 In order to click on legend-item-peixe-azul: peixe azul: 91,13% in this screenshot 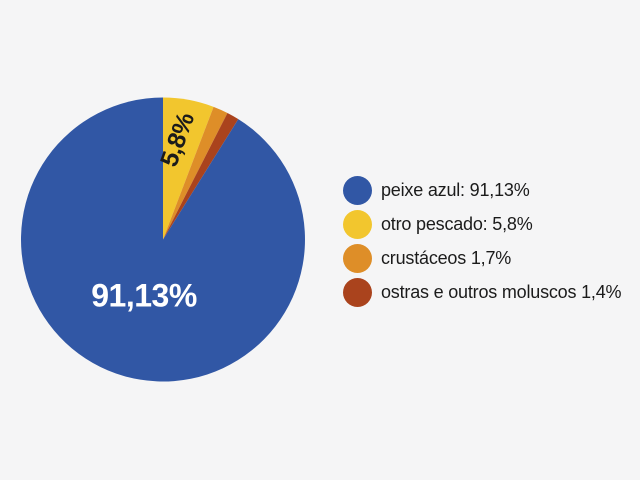, I will do `click(482, 190)`.